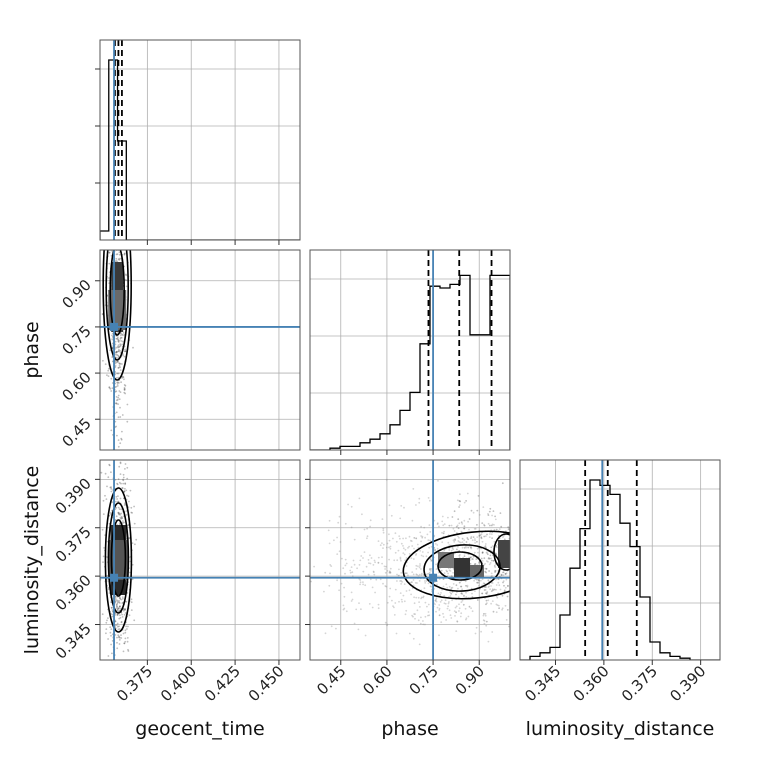 Image resolution: width=760 pixels, height=760 pixels. What do you see at coordinates (114, 577) in the screenshot?
I see `truth-marker` at bounding box center [114, 577].